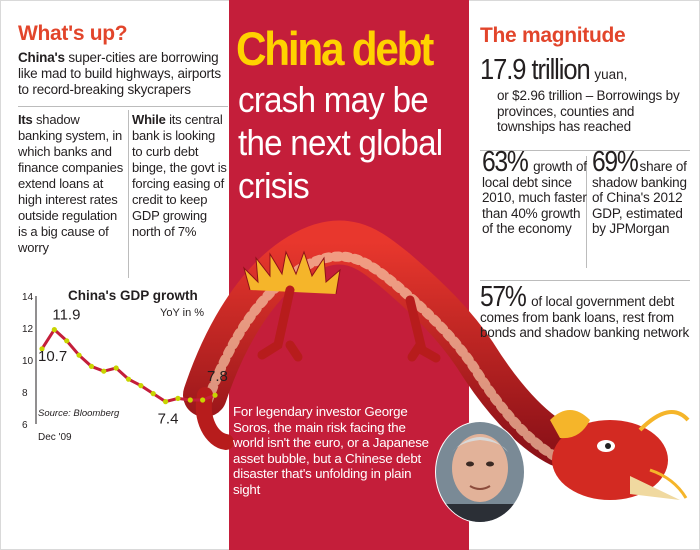 Image resolution: width=700 pixels, height=550 pixels. I want to click on headline-china-debt: China debt, so click(335, 48).